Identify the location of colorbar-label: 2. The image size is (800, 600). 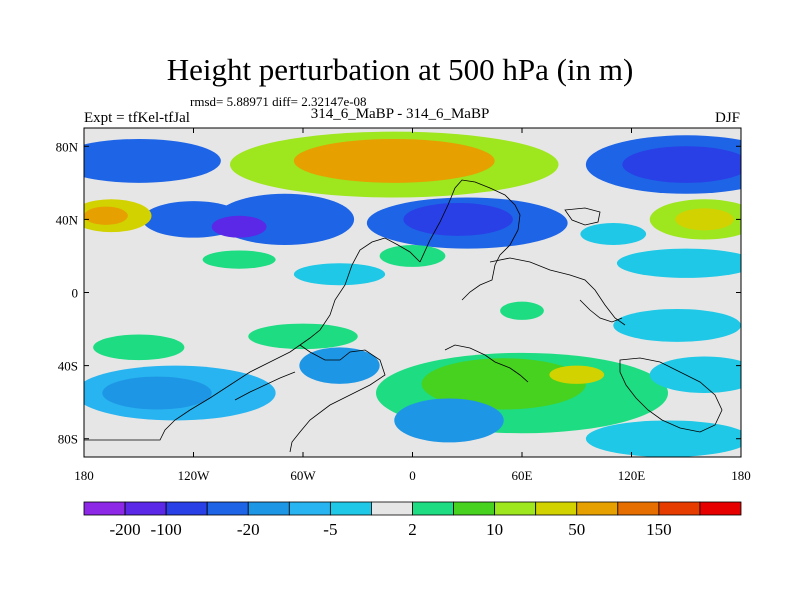
(412, 529).